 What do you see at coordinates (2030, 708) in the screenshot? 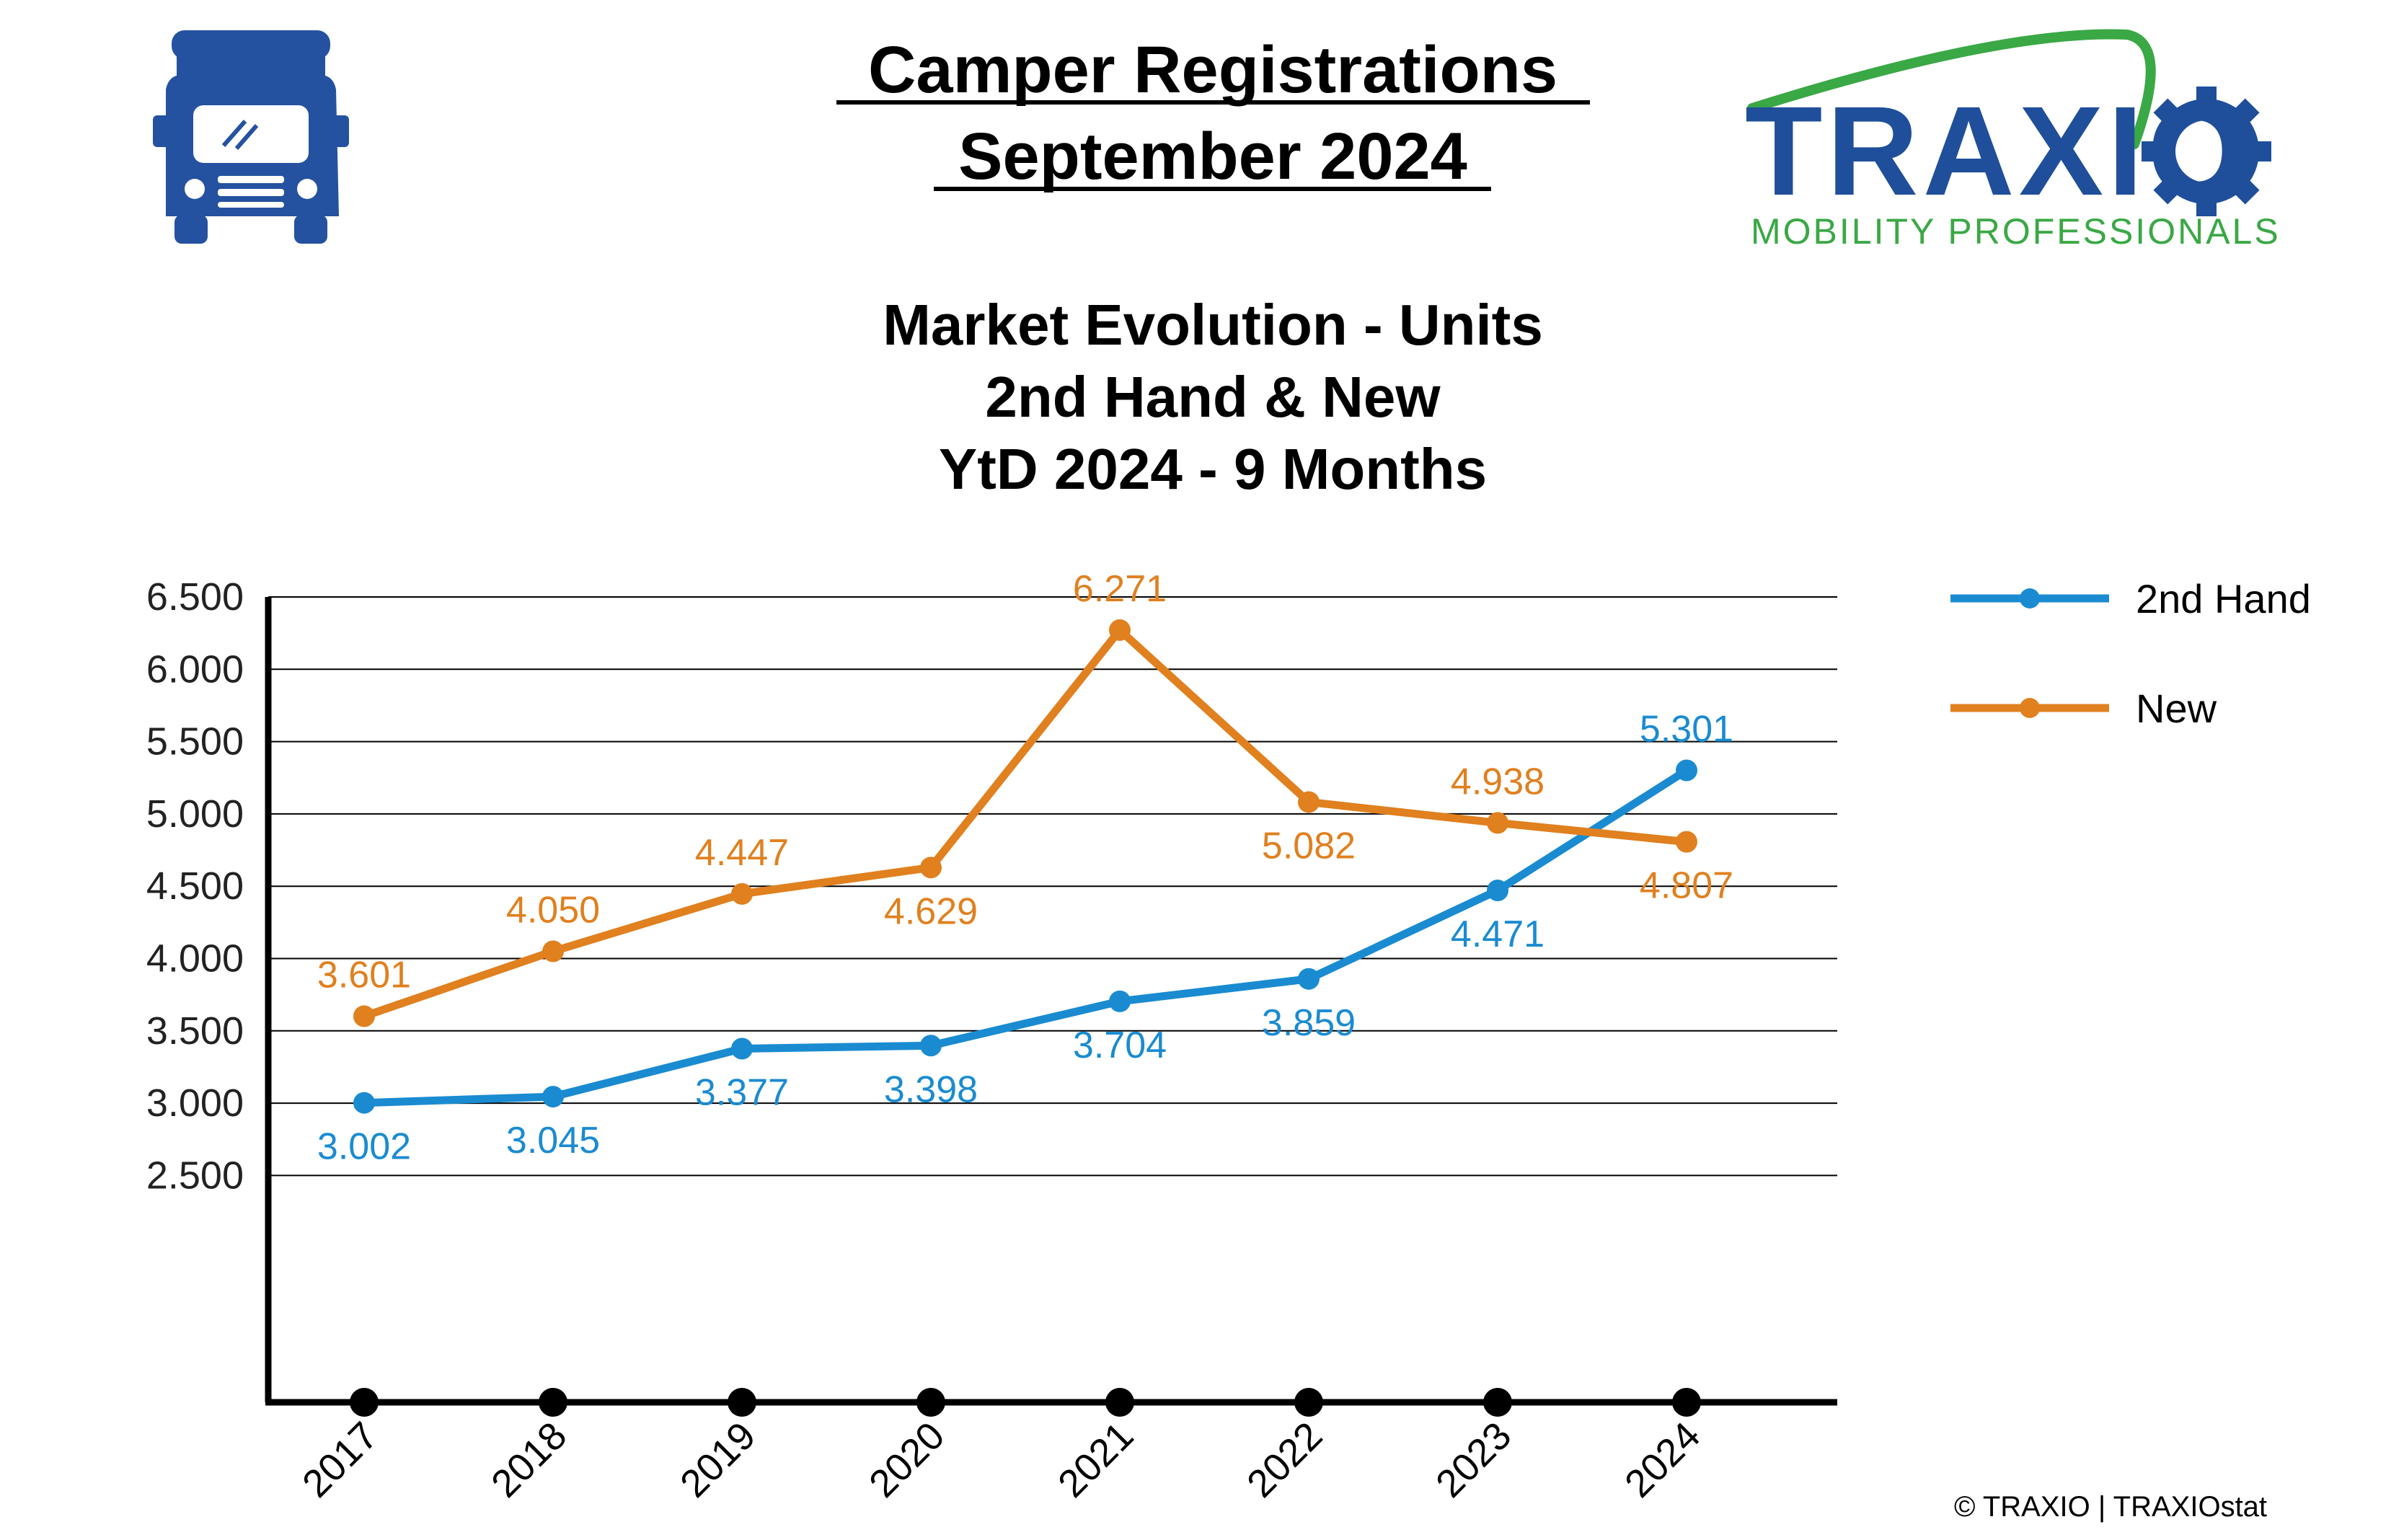
I see `legend-marker-new` at bounding box center [2030, 708].